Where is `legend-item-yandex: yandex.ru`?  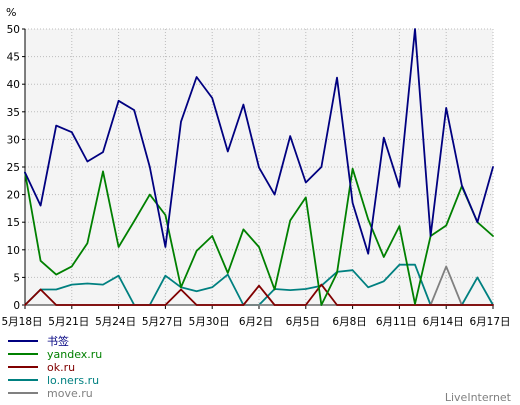 legend-item-yandex: yandex.ru is located at coordinates (55, 354).